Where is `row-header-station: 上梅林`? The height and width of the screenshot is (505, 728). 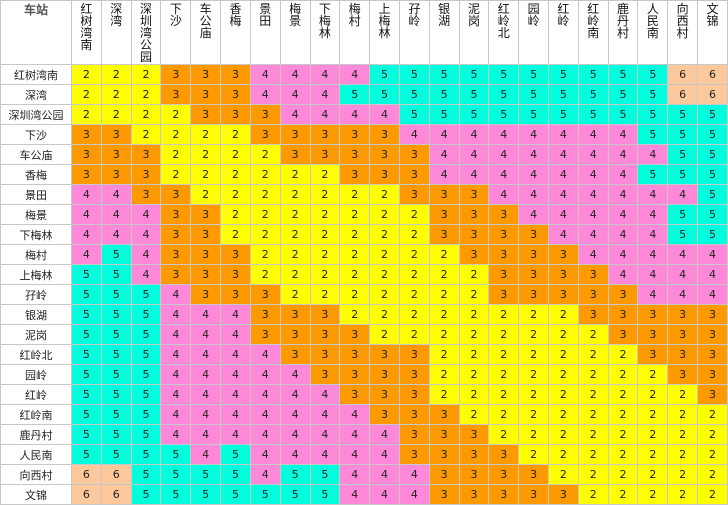 row-header-station: 上梅林 is located at coordinates (36, 274).